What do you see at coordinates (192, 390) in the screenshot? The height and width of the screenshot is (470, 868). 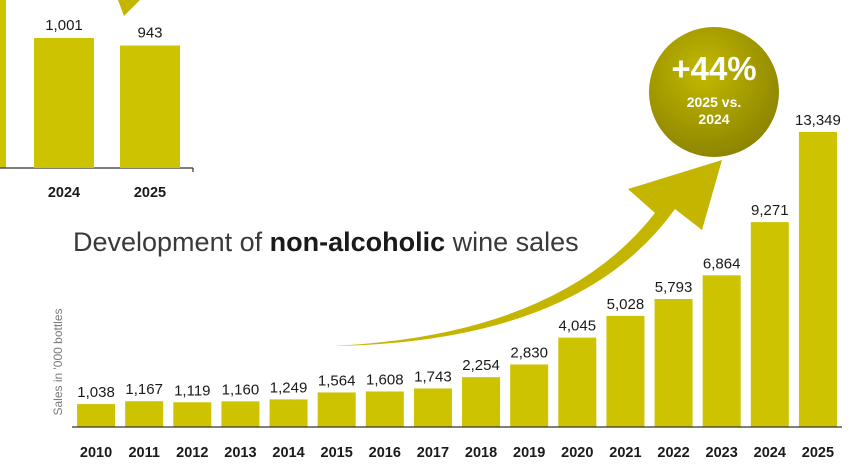 I see `value-label-2012: 1,119` at bounding box center [192, 390].